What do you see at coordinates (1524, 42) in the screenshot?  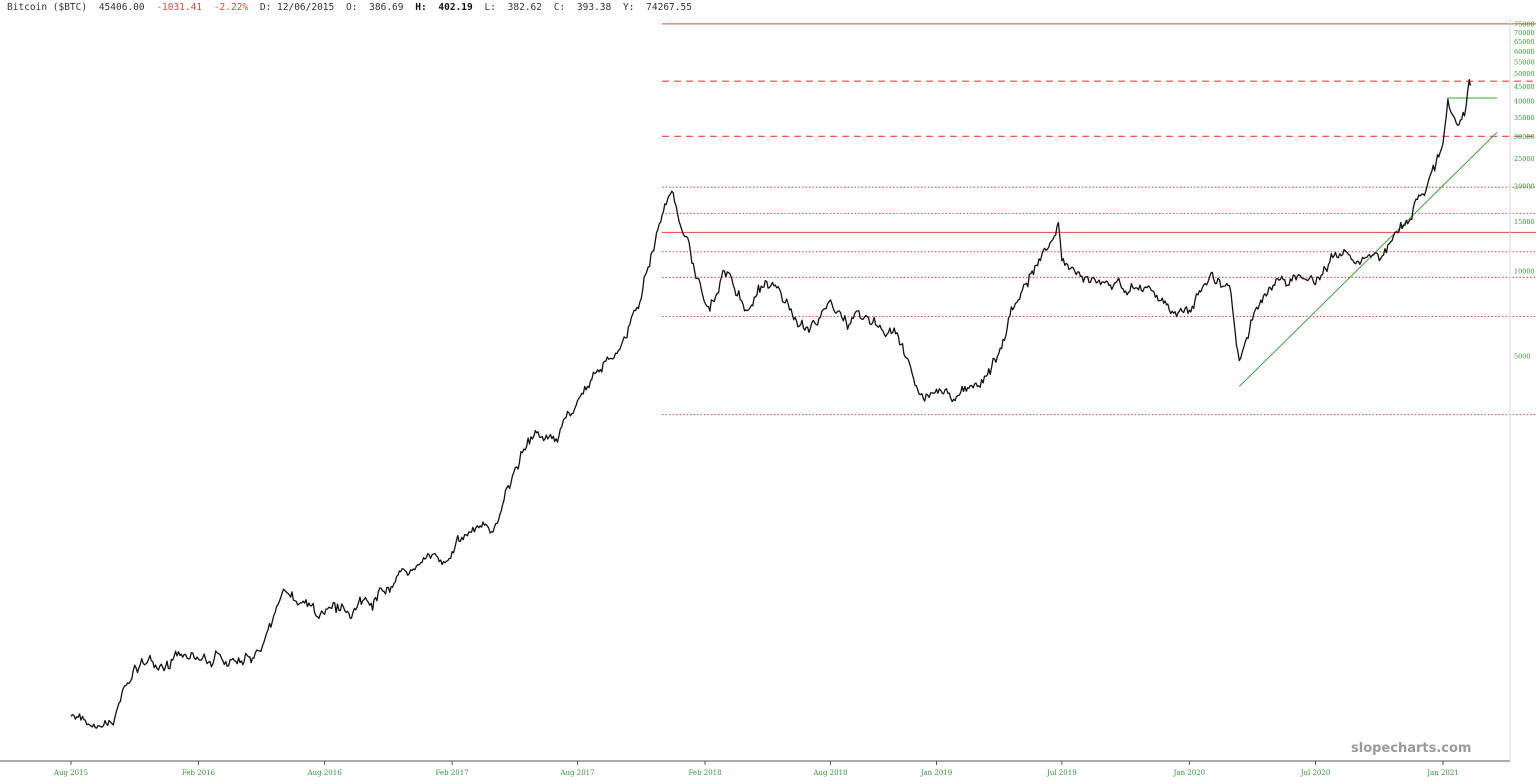 I see `y-tick-label-3: 65000` at bounding box center [1524, 42].